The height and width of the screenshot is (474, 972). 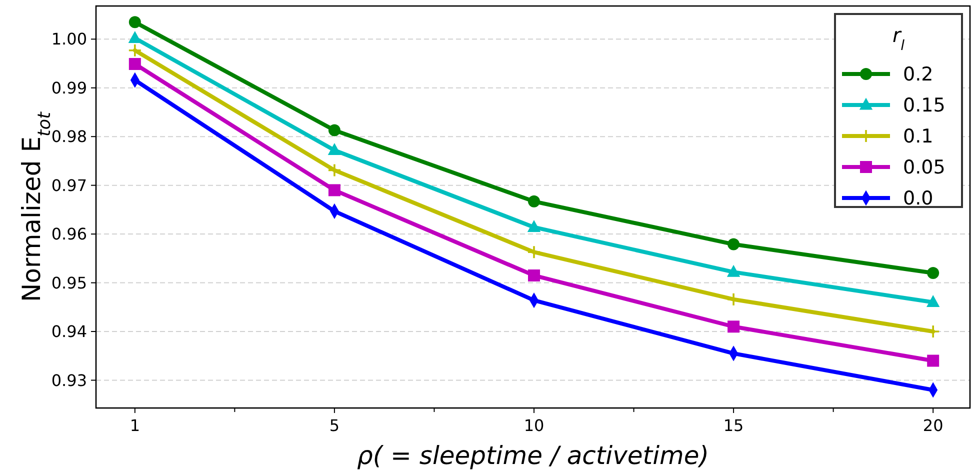 I want to click on x-tick-label: 1, so click(x=135, y=425).